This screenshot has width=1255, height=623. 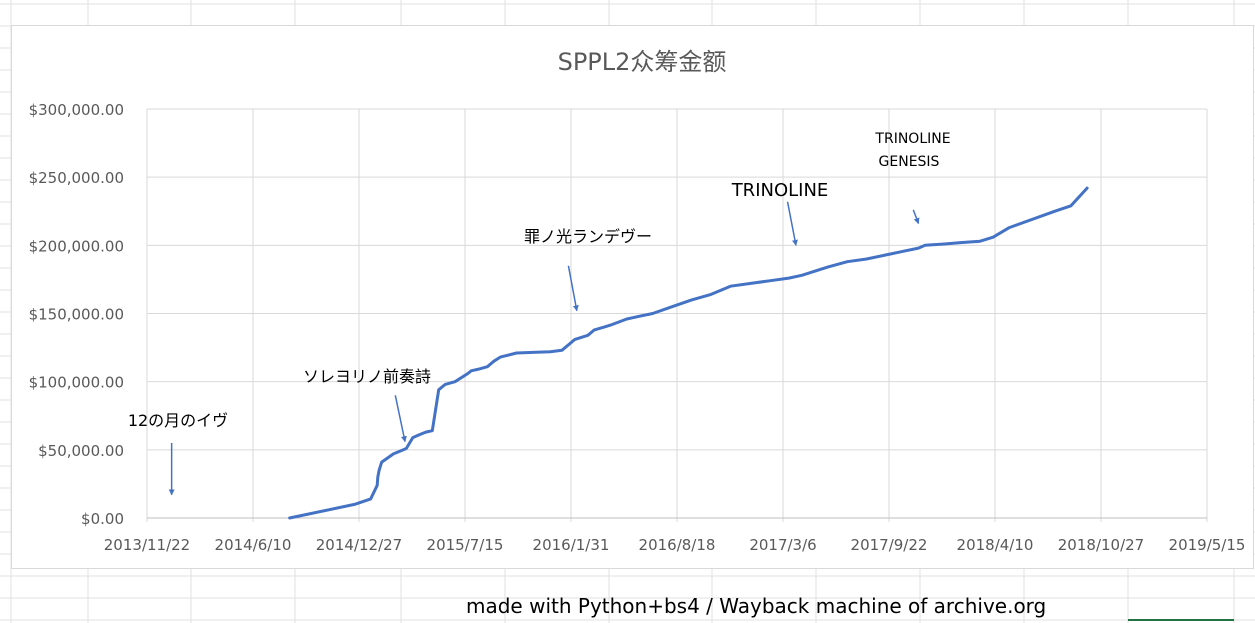 What do you see at coordinates (642, 62) in the screenshot?
I see `chart-title: SPPL2众筹金额` at bounding box center [642, 62].